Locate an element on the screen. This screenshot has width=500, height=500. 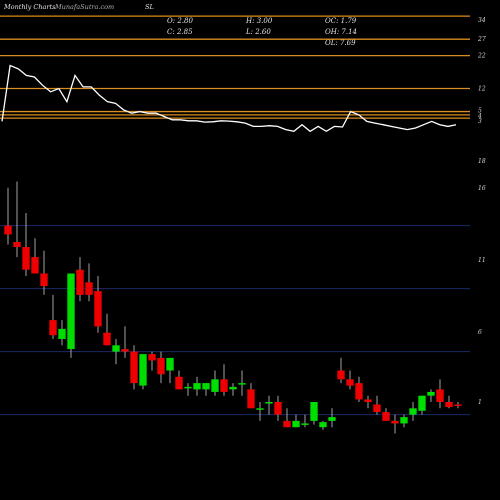
price-tick-label: 11 is located at coordinates (482, 260).